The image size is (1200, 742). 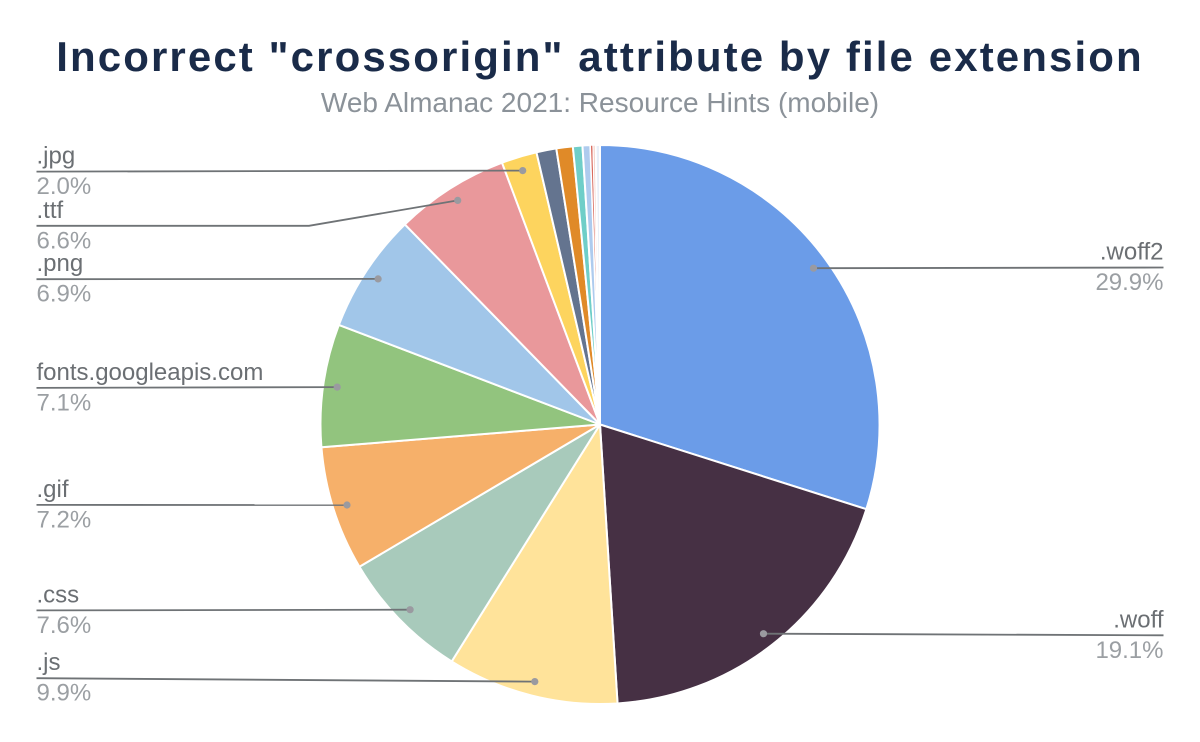 What do you see at coordinates (1132, 252) in the screenshot?
I see `svg-text: .woff2` at bounding box center [1132, 252].